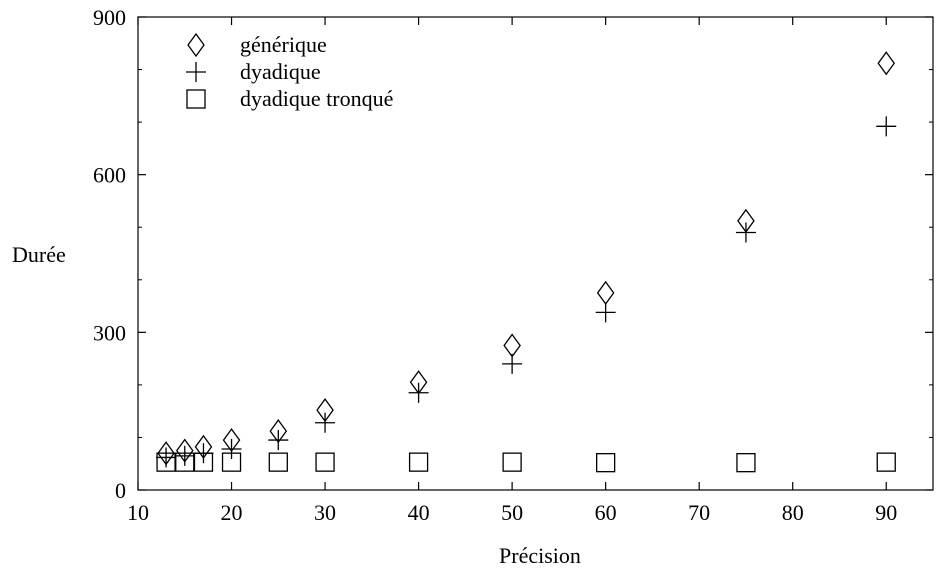  I want to click on y-tick-label: 0, so click(120, 490).